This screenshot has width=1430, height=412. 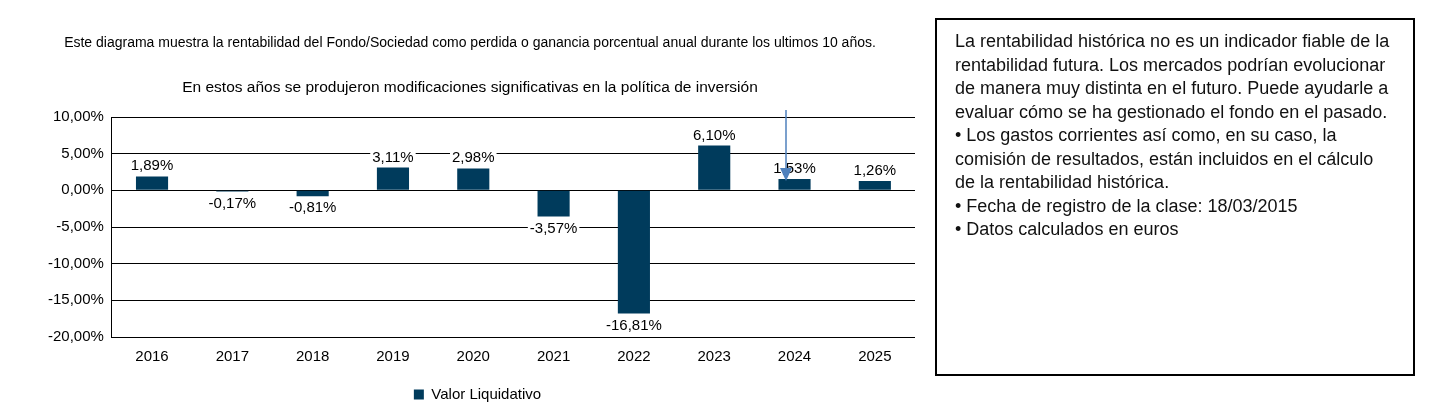 I want to click on x-tick-label: 2020, so click(x=473, y=356).